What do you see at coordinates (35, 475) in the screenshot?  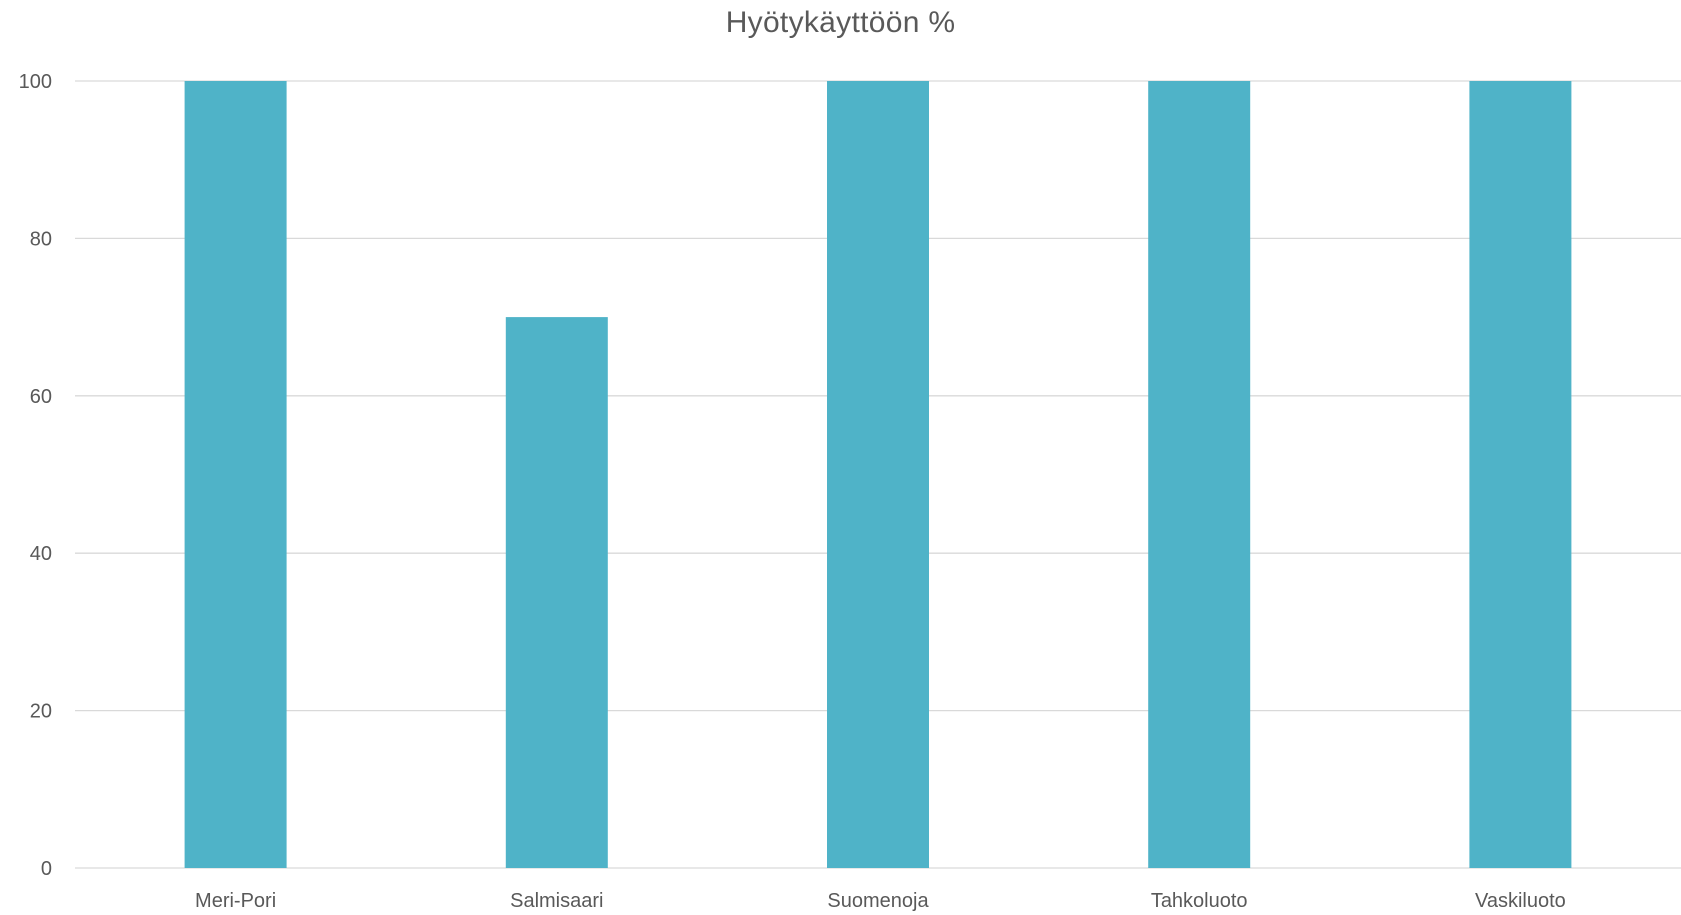 I see `y-axis-tick-labels: 0 20 40 60 80 100` at bounding box center [35, 475].